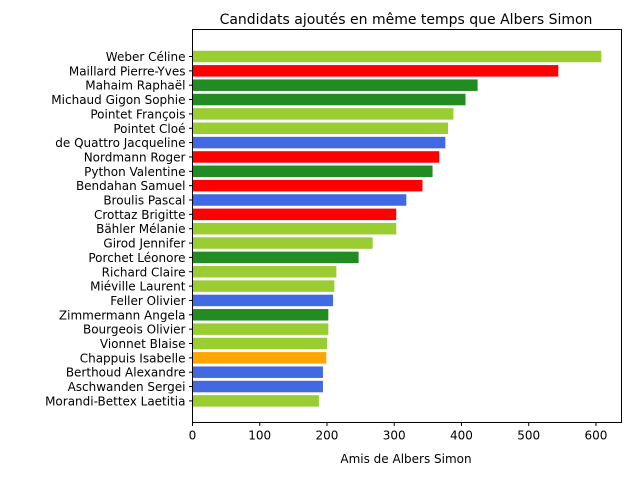 Image resolution: width=640 pixels, height=480 pixels. Describe the element at coordinates (127, 71) in the screenshot. I see `y-tick-label: Maillard Pierre-Yves` at that location.